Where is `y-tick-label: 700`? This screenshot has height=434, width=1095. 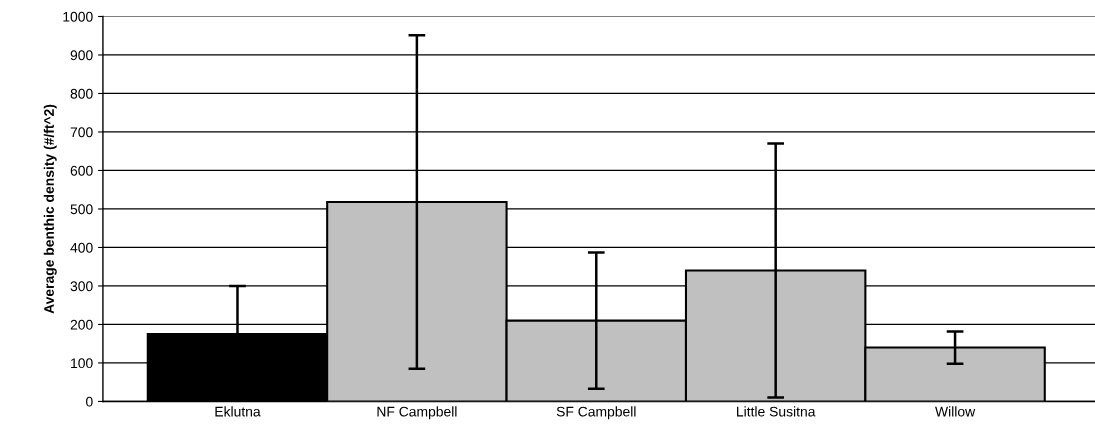 y-tick-label: 700 is located at coordinates (81, 132).